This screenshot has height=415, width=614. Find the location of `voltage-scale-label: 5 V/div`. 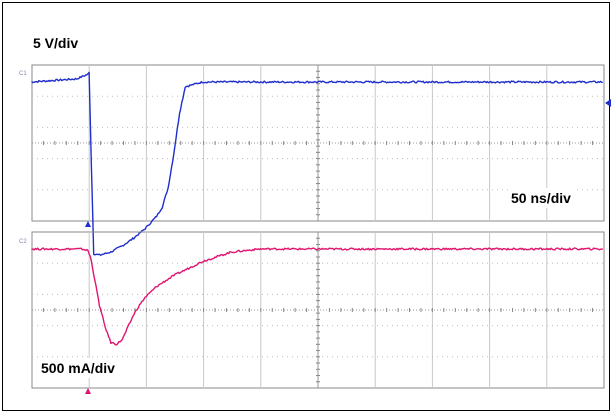

voltage-scale-label: 5 V/div is located at coordinates (55, 43).